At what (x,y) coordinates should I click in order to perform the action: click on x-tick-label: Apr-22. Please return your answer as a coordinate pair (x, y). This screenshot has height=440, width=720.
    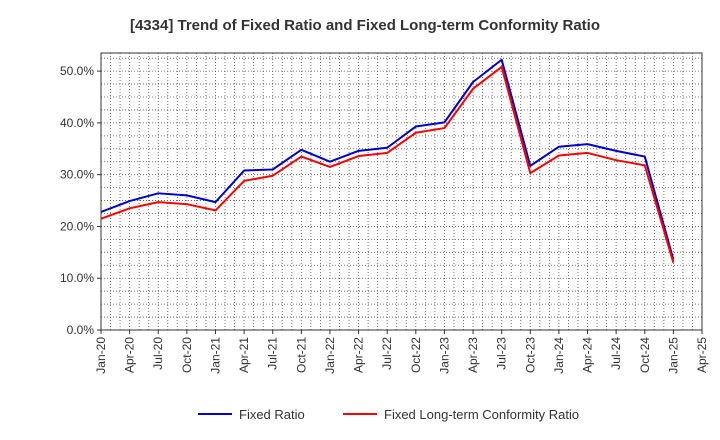
    Looking at the image, I should click on (359, 355).